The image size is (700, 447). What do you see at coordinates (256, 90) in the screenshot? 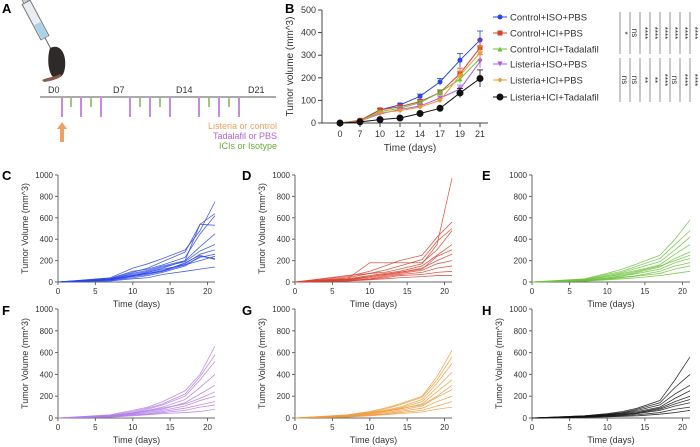
I see `timeline-day-d21: D21` at bounding box center [256, 90].